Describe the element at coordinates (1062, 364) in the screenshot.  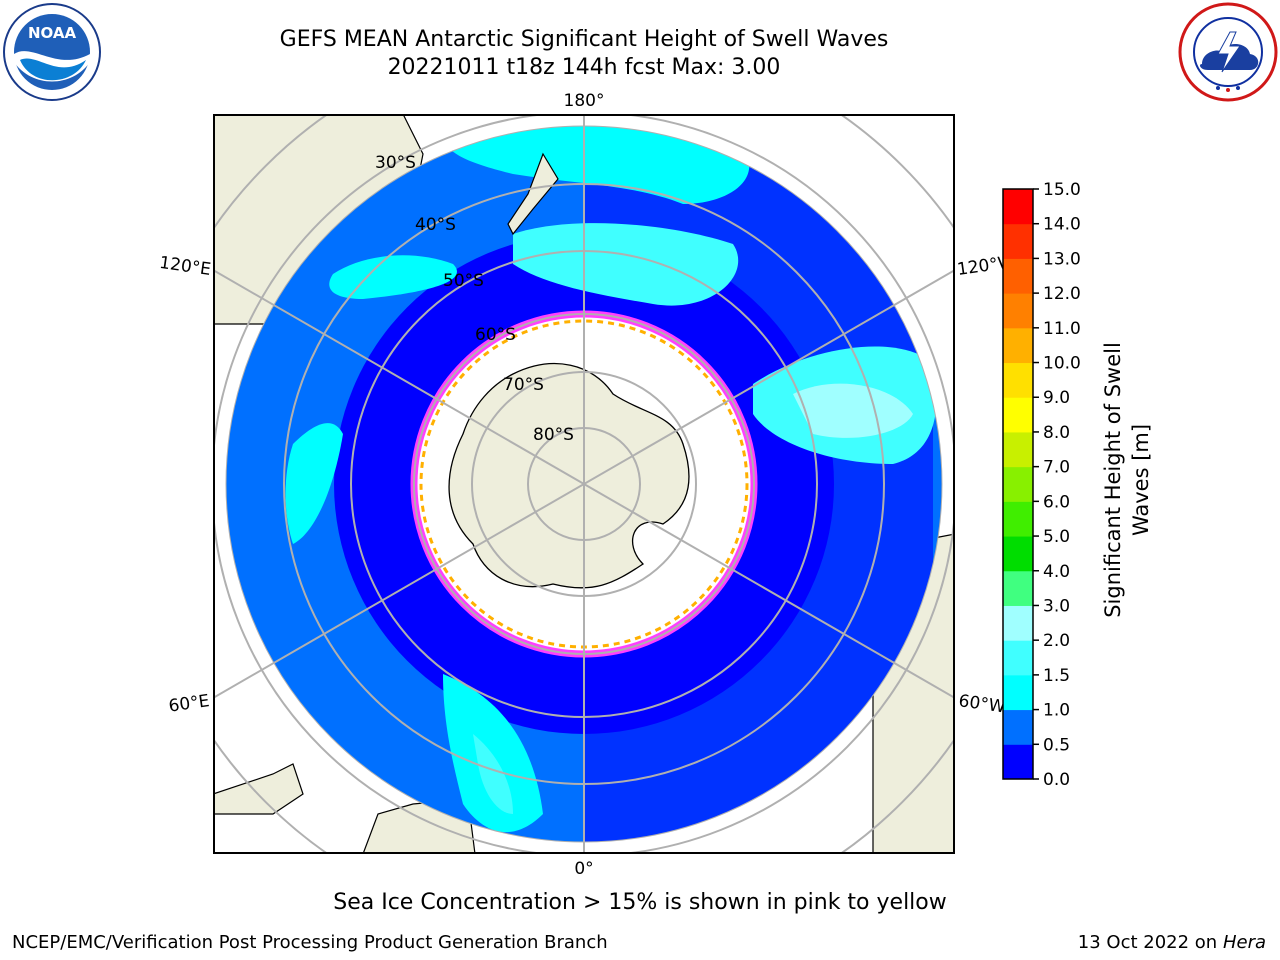
I see `colorbar-tick-label: 10.0` at that location.